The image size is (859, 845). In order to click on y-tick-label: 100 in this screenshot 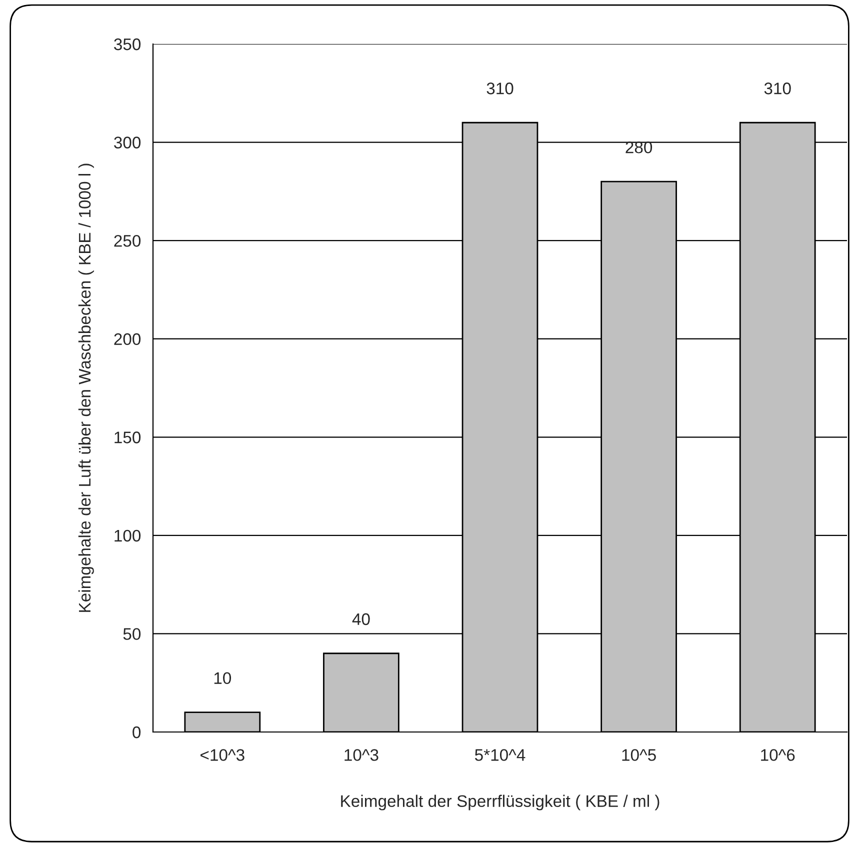, I will do `click(127, 536)`.